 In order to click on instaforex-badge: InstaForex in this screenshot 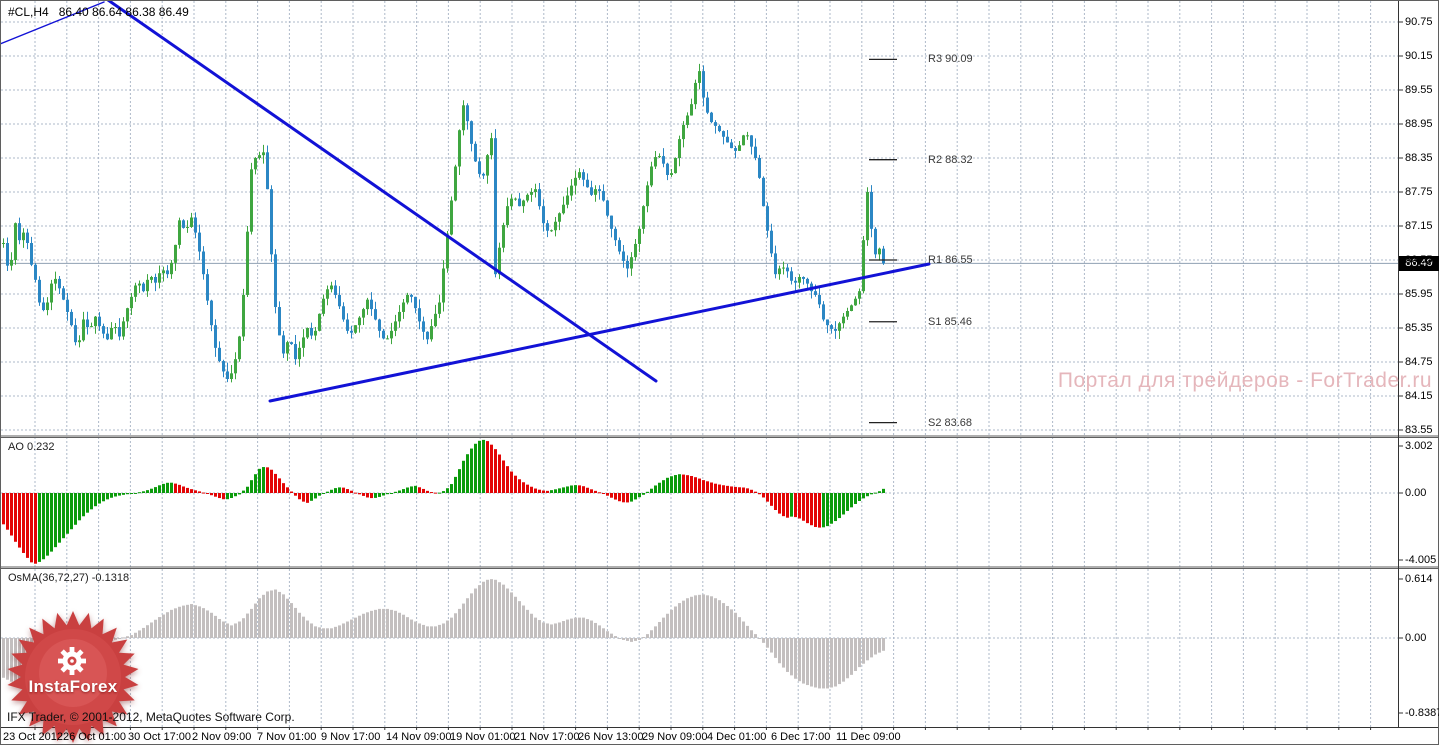, I will do `click(73, 676)`.